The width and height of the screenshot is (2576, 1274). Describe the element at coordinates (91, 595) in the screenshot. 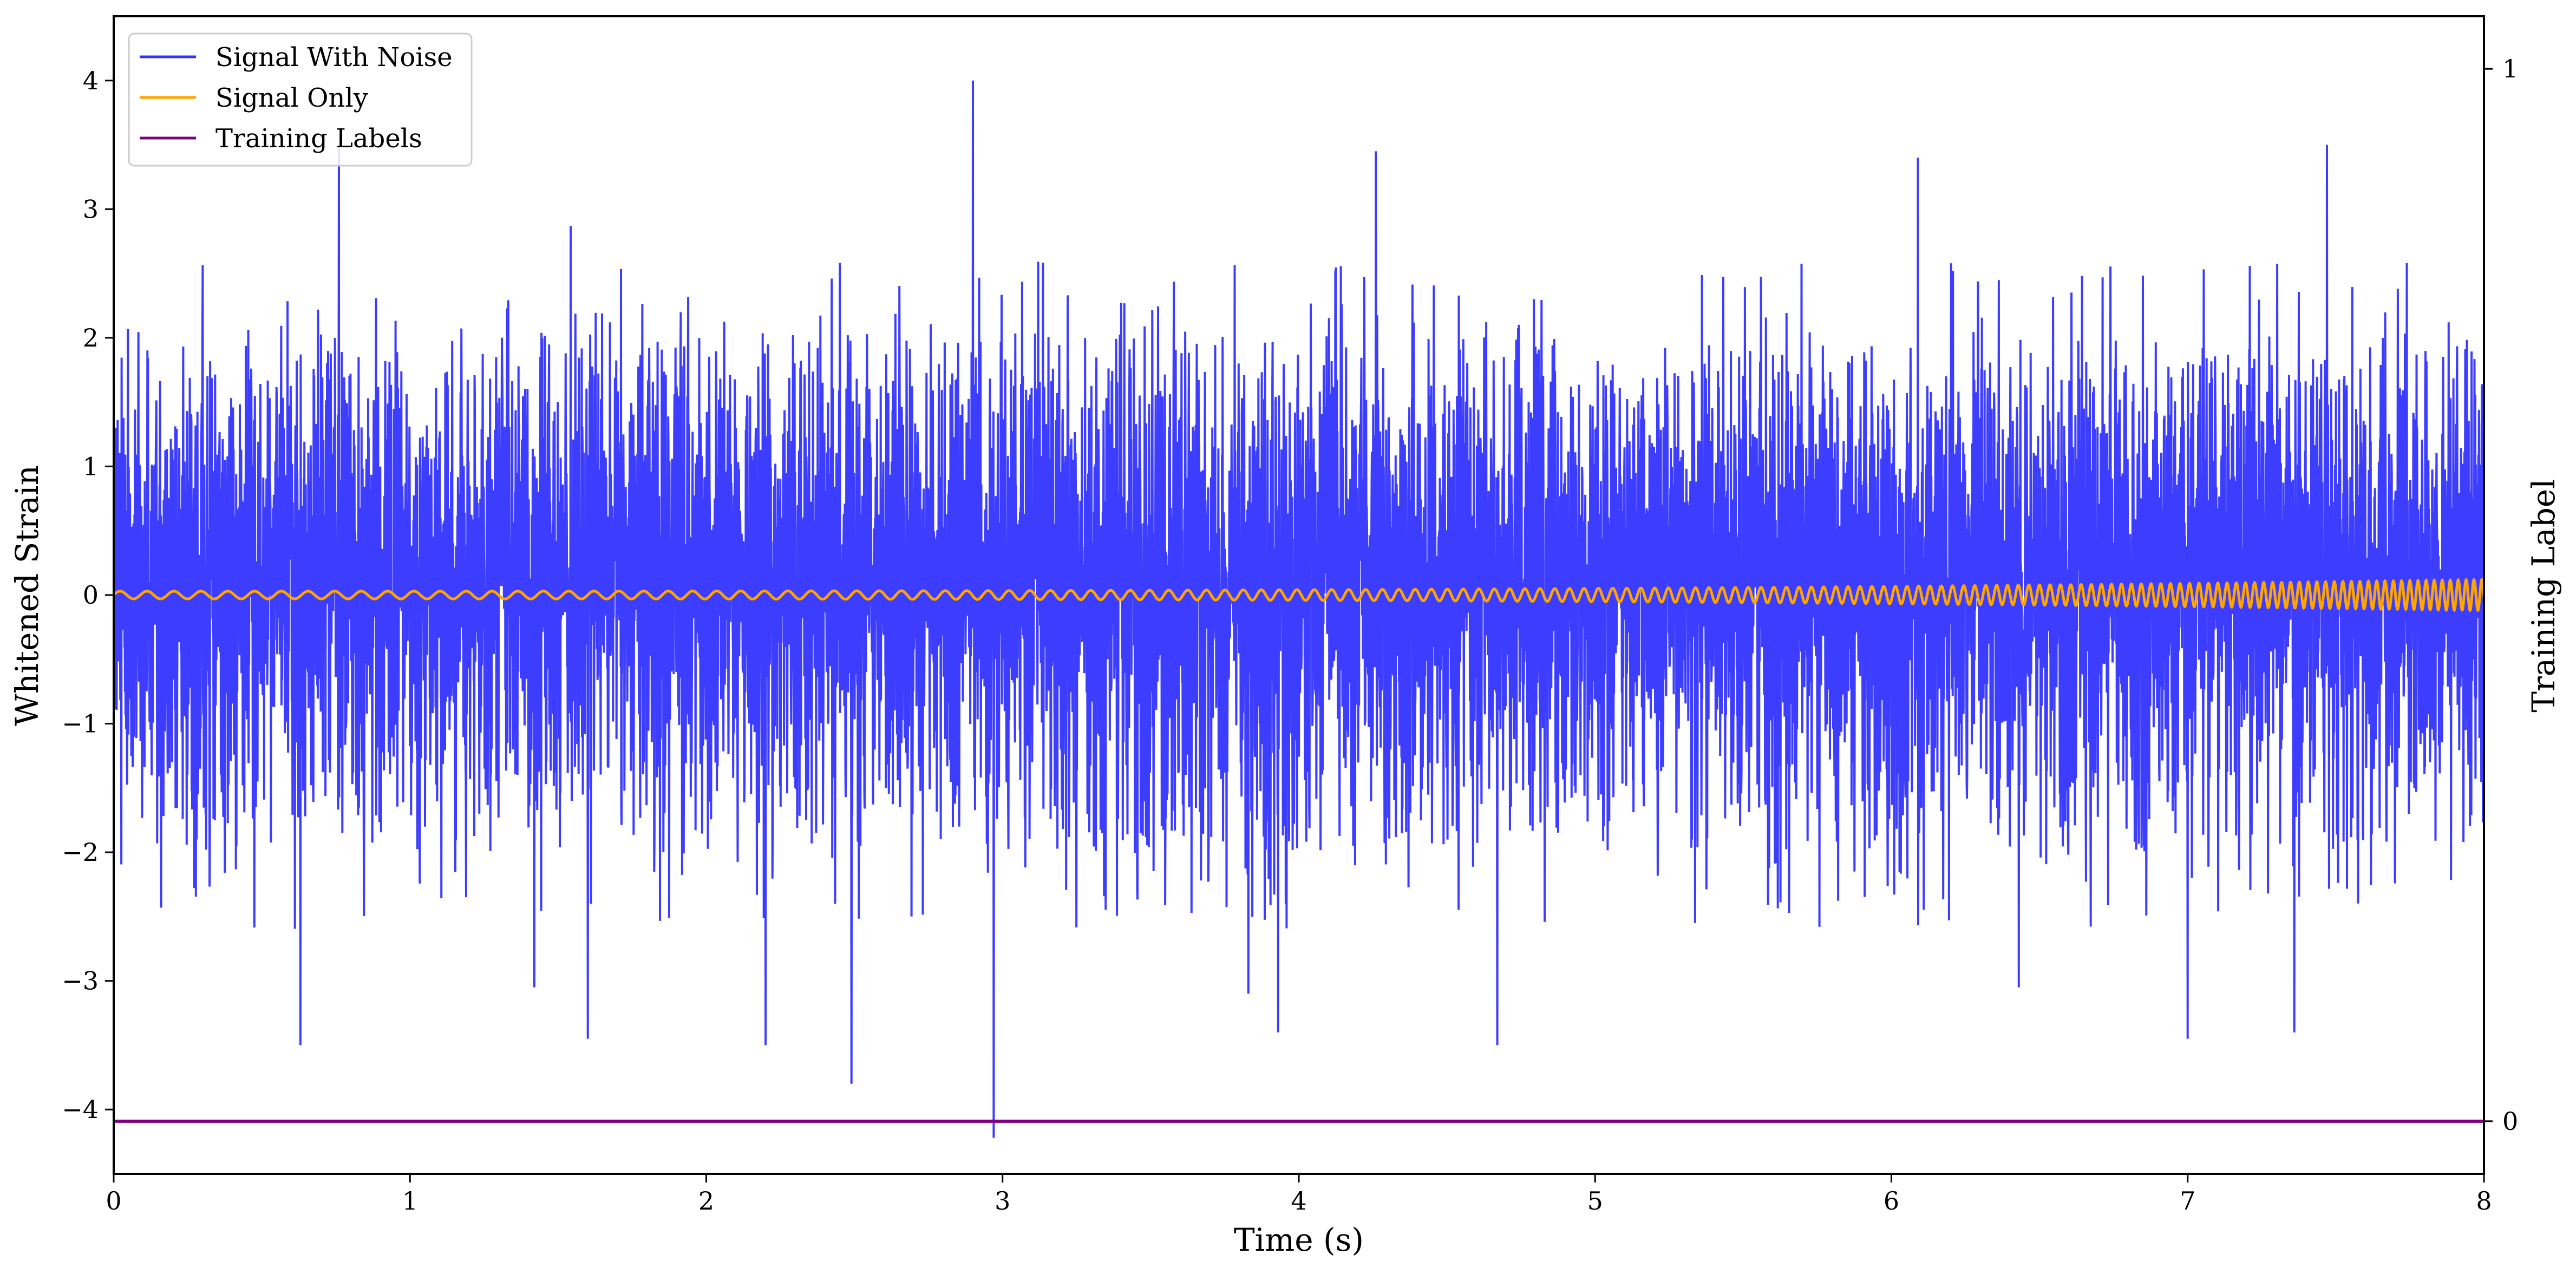

I see `y-tick-label: 0` at that location.